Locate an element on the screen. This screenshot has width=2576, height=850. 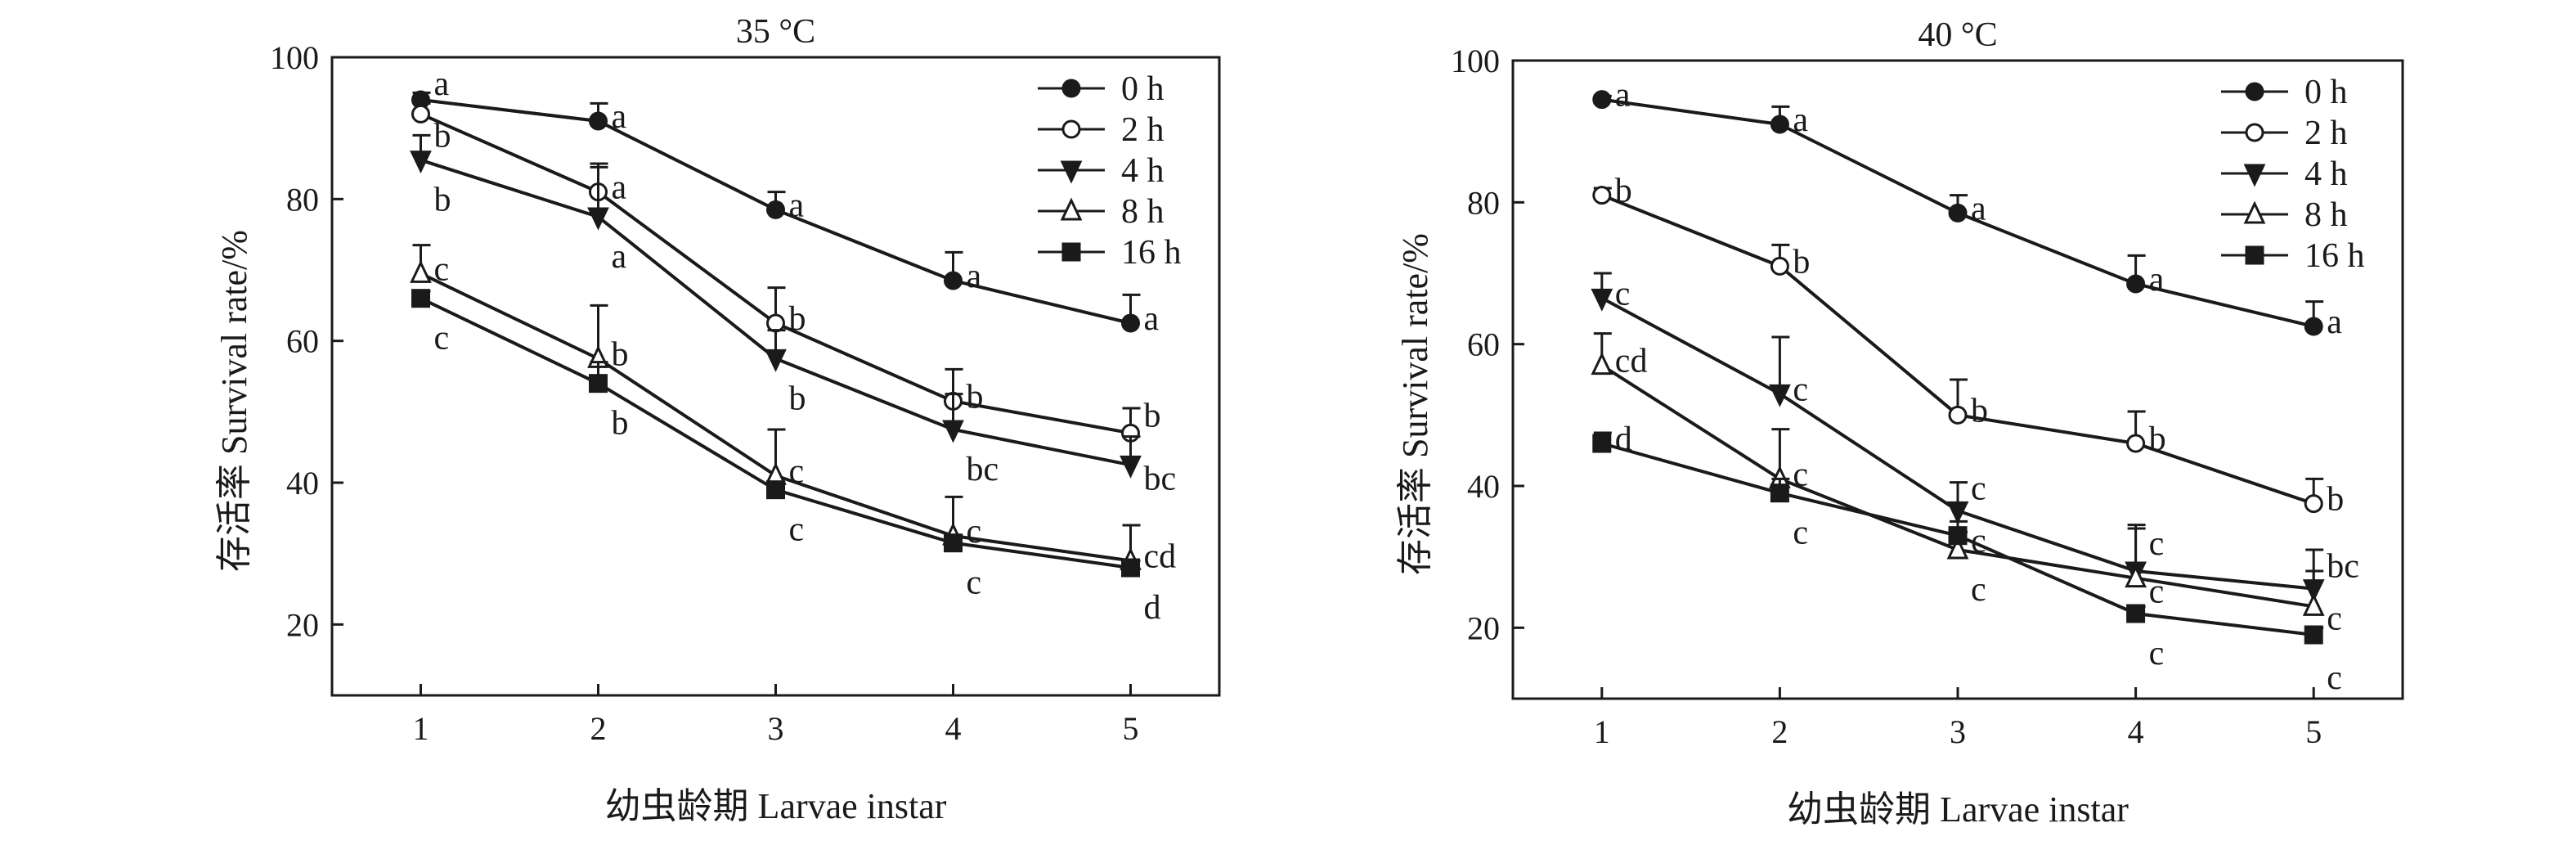
x-tick-label: 1 is located at coordinates (421, 728).